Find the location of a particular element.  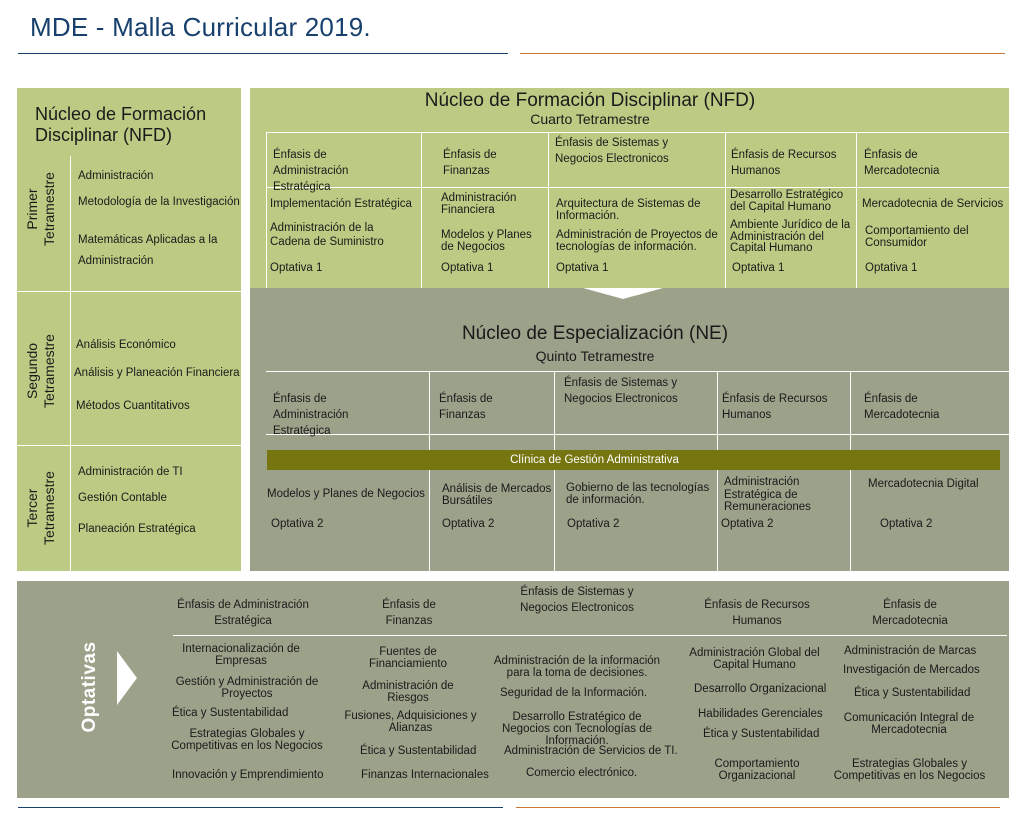

opt-course: Fusiones, Adquisiciones y Alianzas is located at coordinates (410, 722).